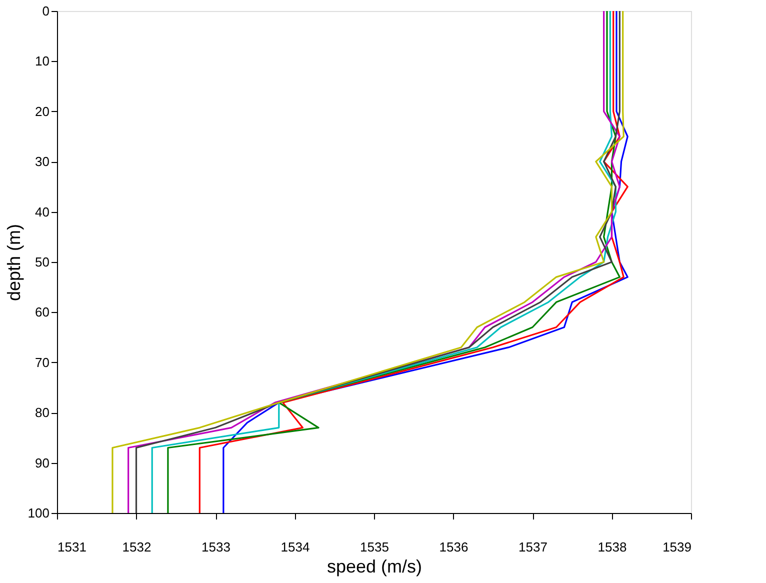 The image size is (766, 583). What do you see at coordinates (42, 312) in the screenshot?
I see `y-tick-label: 60` at bounding box center [42, 312].